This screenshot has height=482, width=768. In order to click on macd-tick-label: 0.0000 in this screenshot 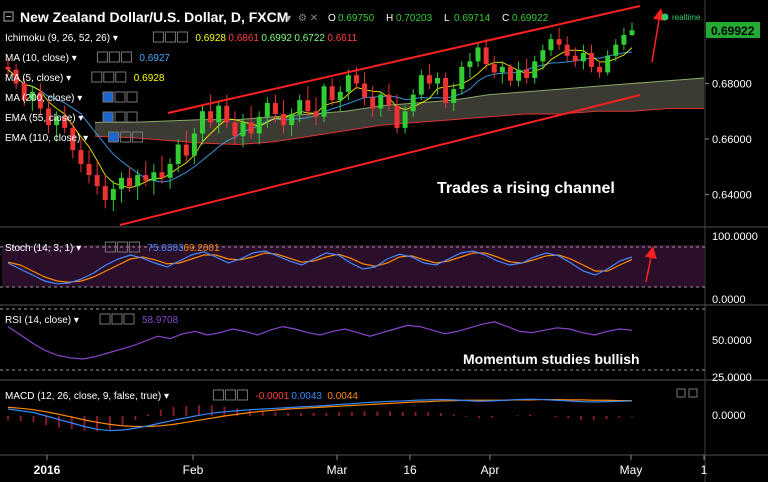, I will do `click(729, 416)`.